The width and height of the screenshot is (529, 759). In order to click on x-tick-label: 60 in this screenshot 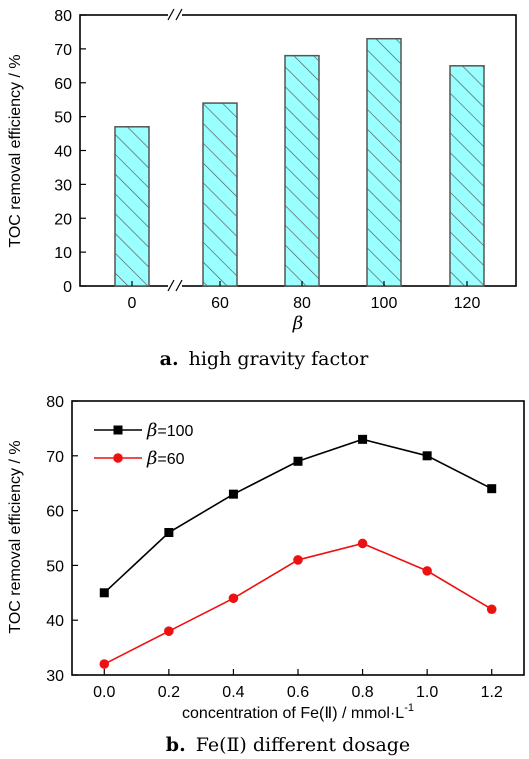, I will do `click(220, 303)`.